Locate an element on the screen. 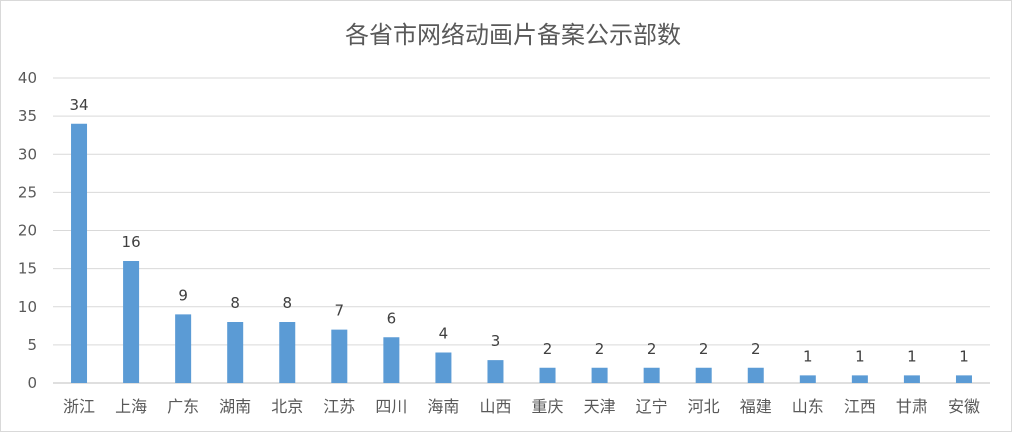  y-tick-label: 5 is located at coordinates (32, 345).